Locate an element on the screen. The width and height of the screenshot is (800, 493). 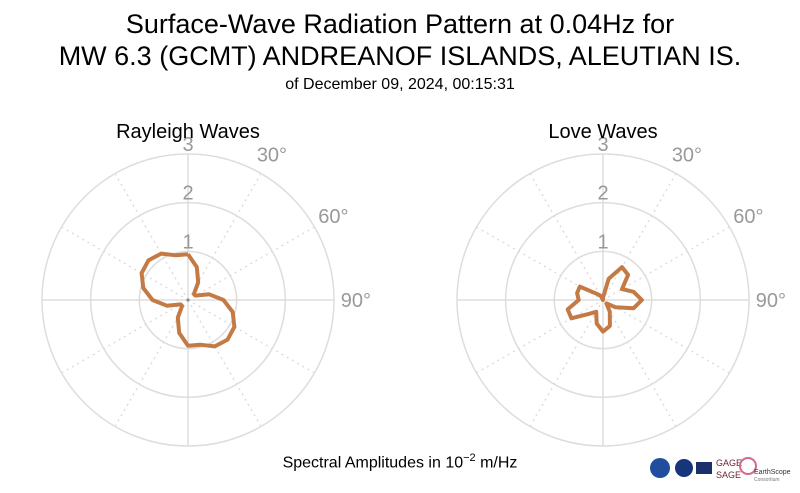
chart-subtitle: of December 09, 2024, 00:15:31 is located at coordinates (400, 84).